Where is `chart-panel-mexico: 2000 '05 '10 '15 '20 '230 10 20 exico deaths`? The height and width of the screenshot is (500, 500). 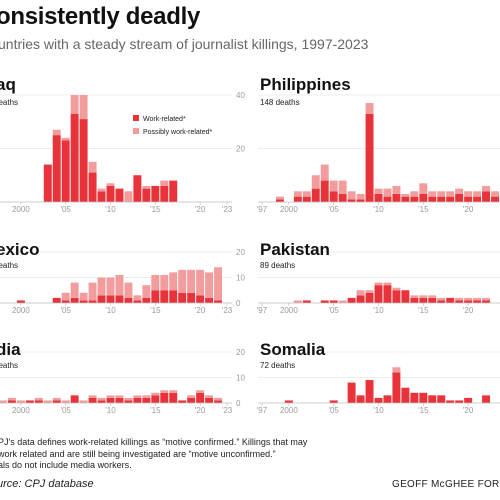
chart-panel-mexico: 2000 '05 '10 '15 '20 '230 10 20 exico deaths is located at coordinates (122, 277).